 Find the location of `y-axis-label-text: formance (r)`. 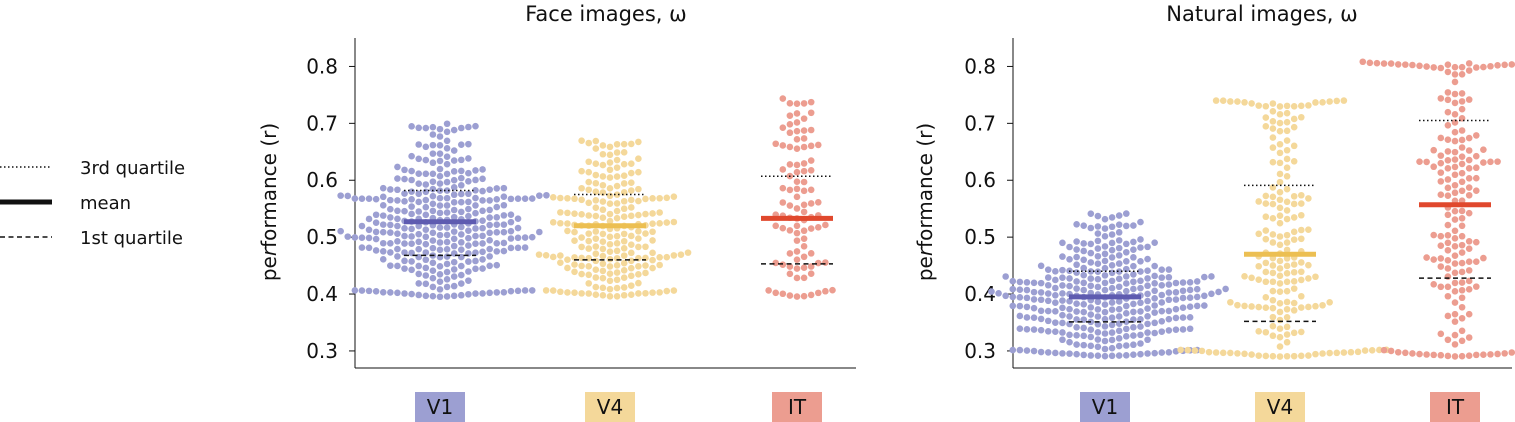

y-axis-label-text: formance (r) is located at coordinates (269, 185).